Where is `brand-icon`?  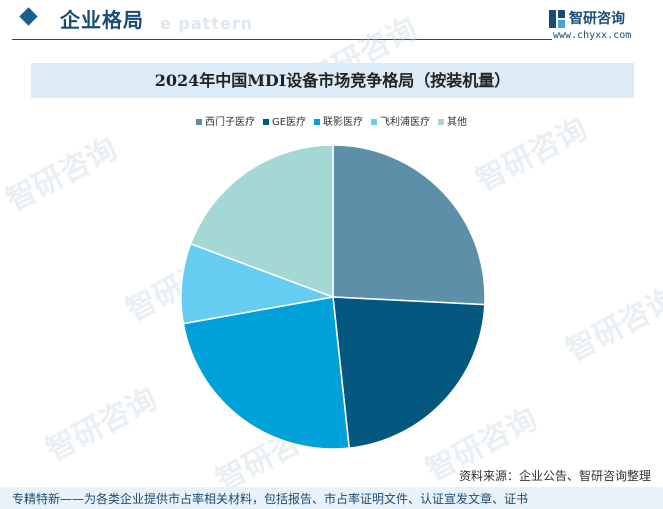 brand-icon is located at coordinates (557, 19).